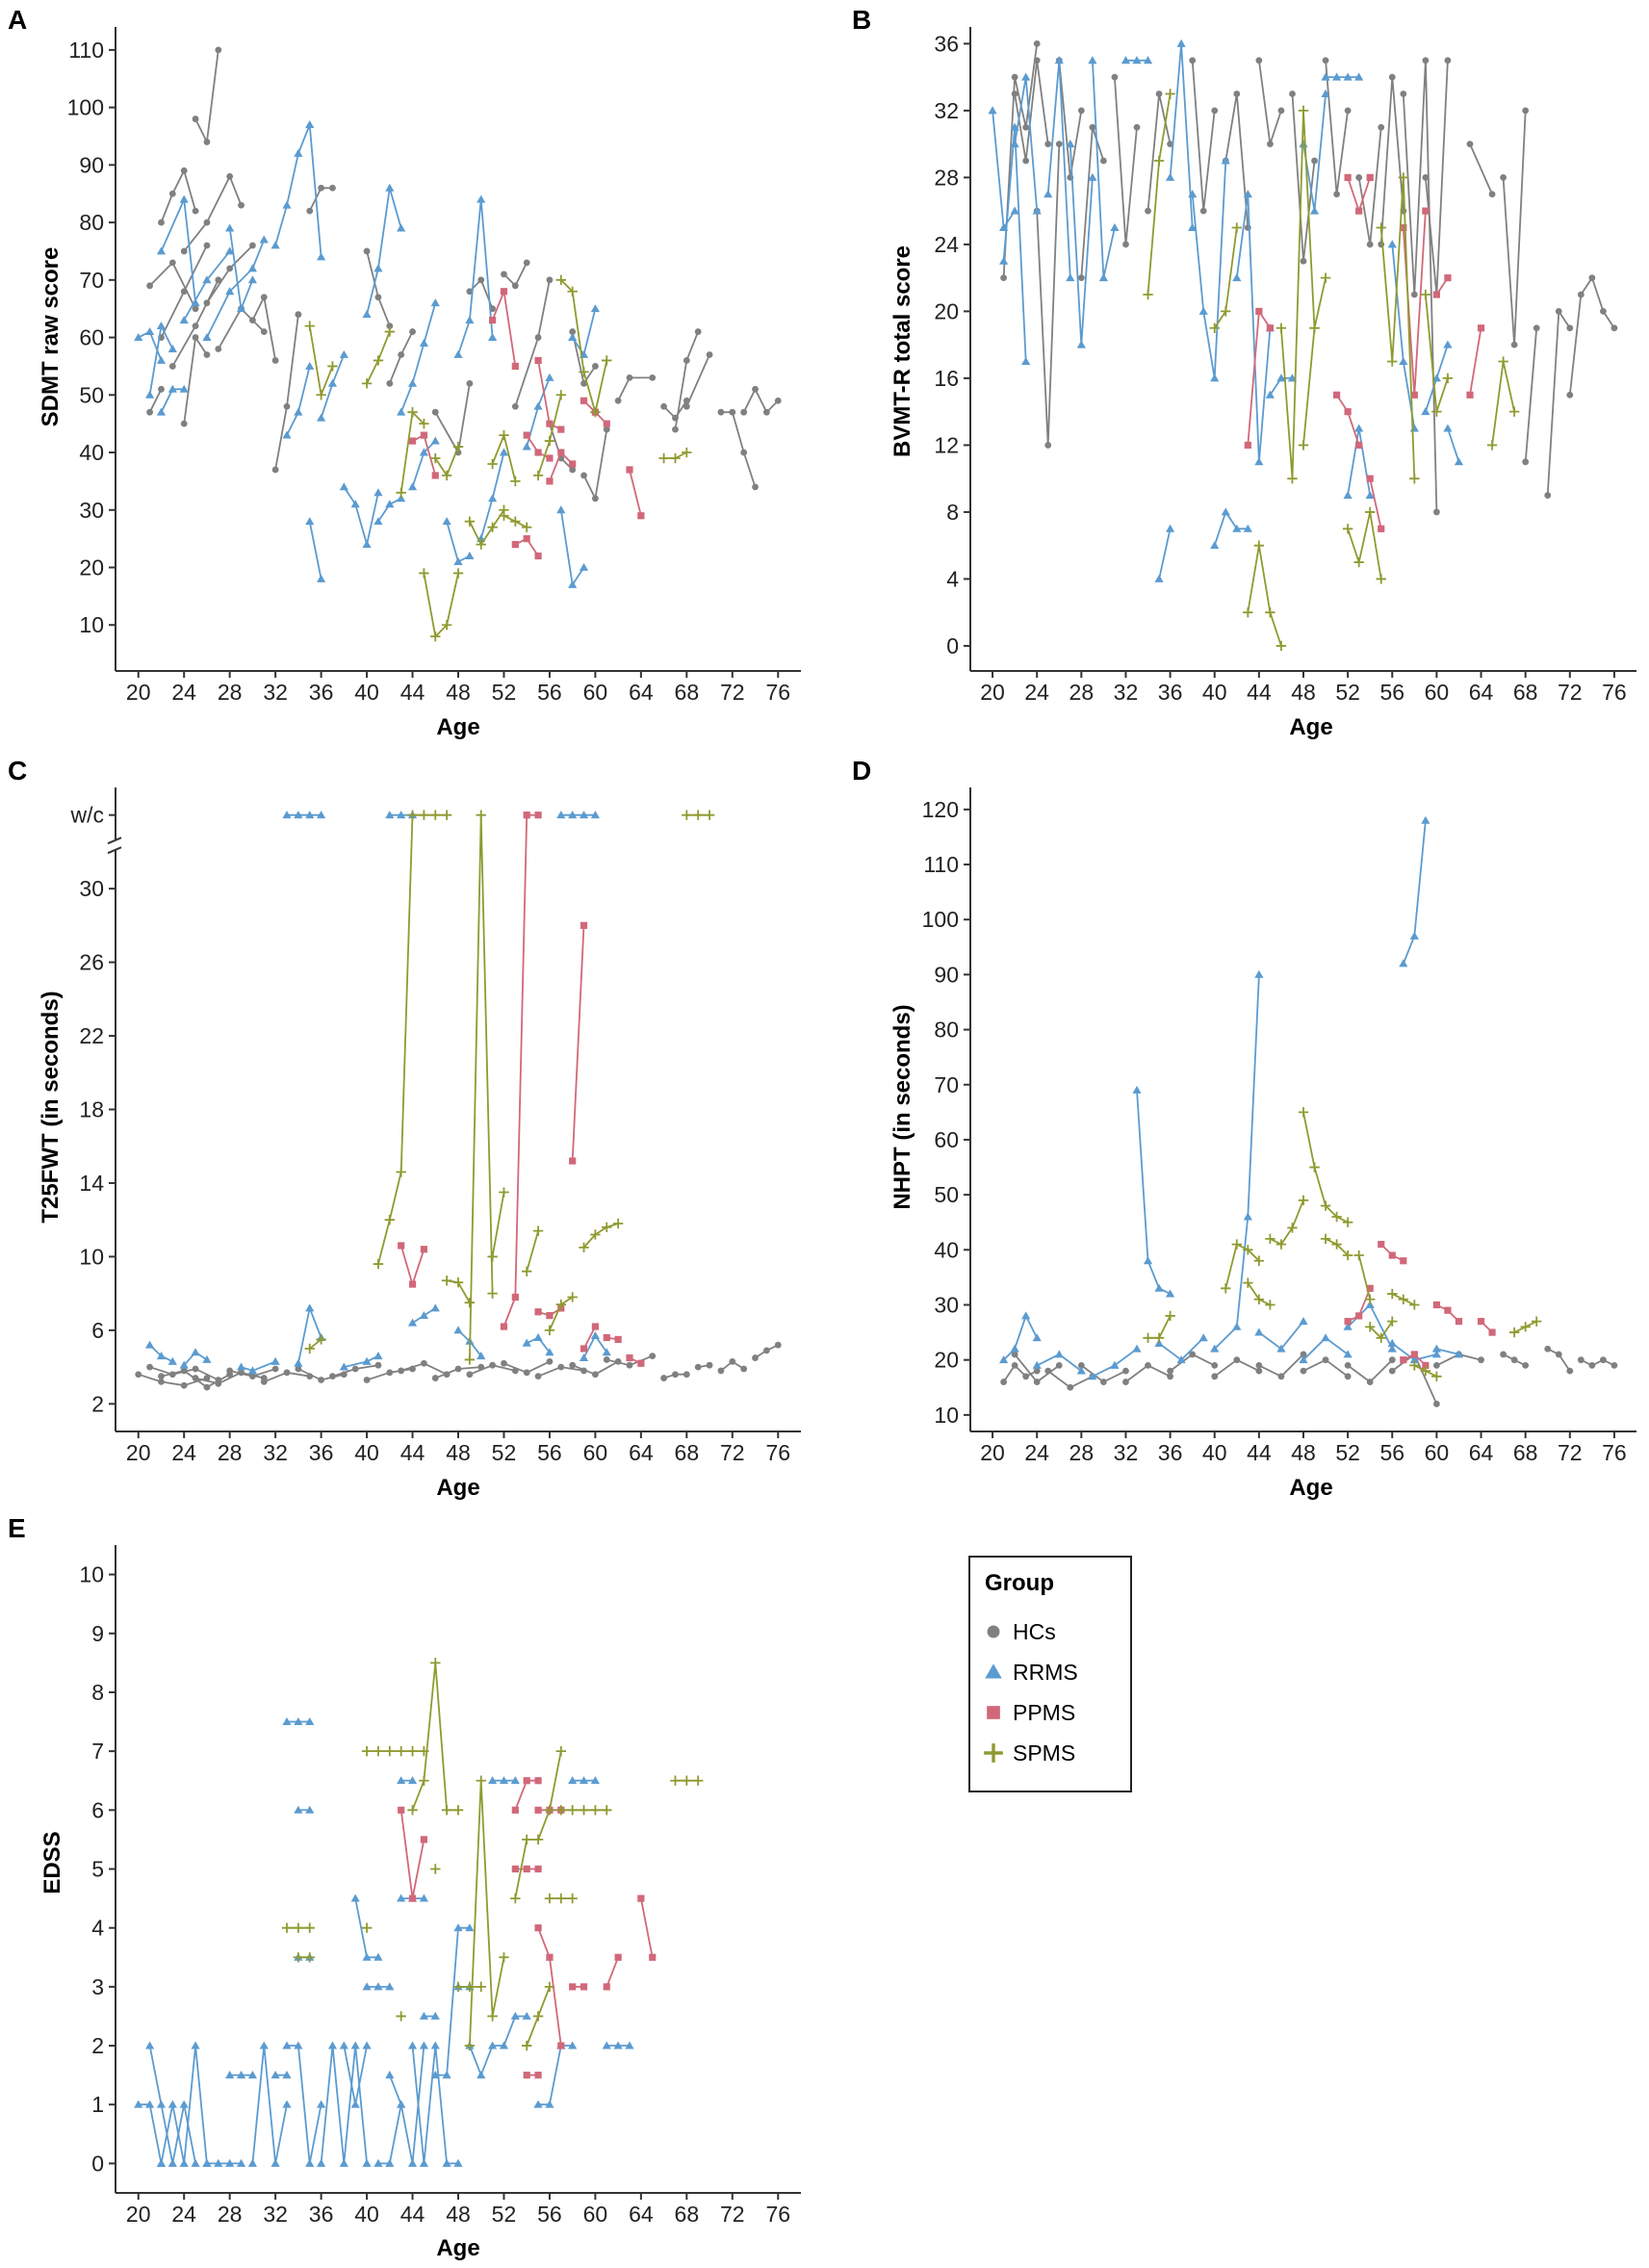 This screenshot has width=1649, height=2268. Describe the element at coordinates (231, 2215) in the screenshot. I see `x-tick-label: 28` at that location.